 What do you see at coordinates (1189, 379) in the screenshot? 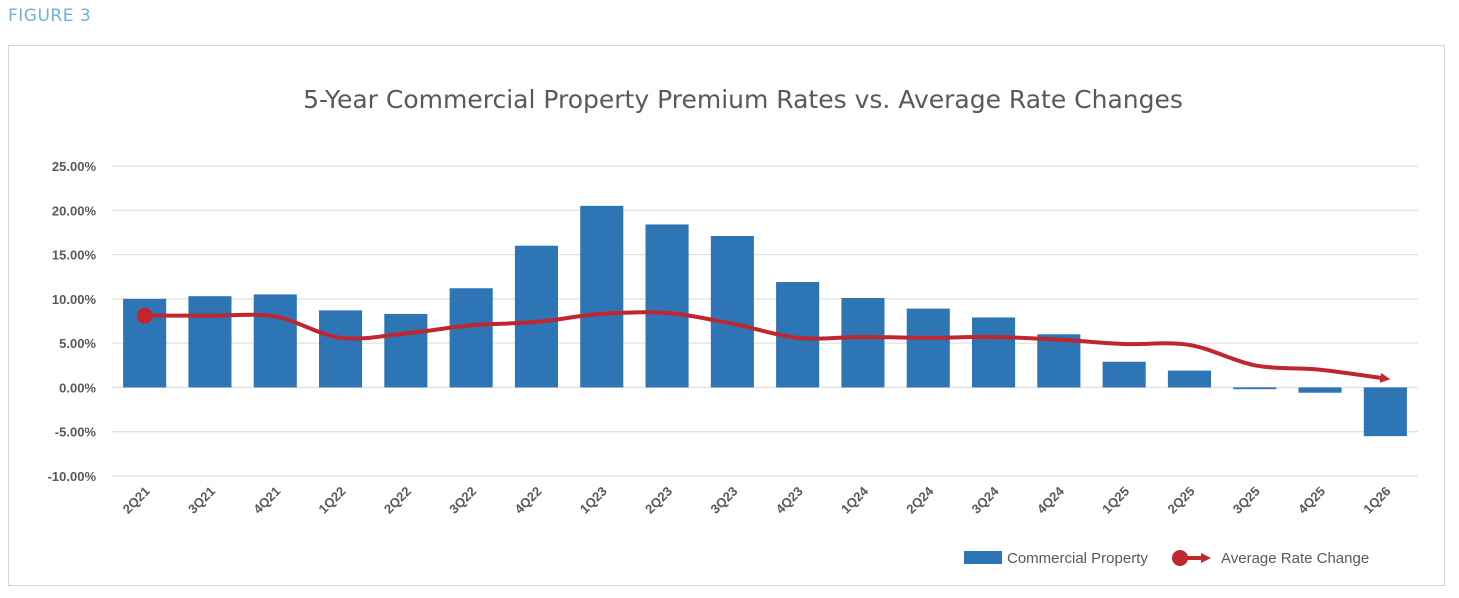
I see `bar-2q25` at bounding box center [1189, 379].